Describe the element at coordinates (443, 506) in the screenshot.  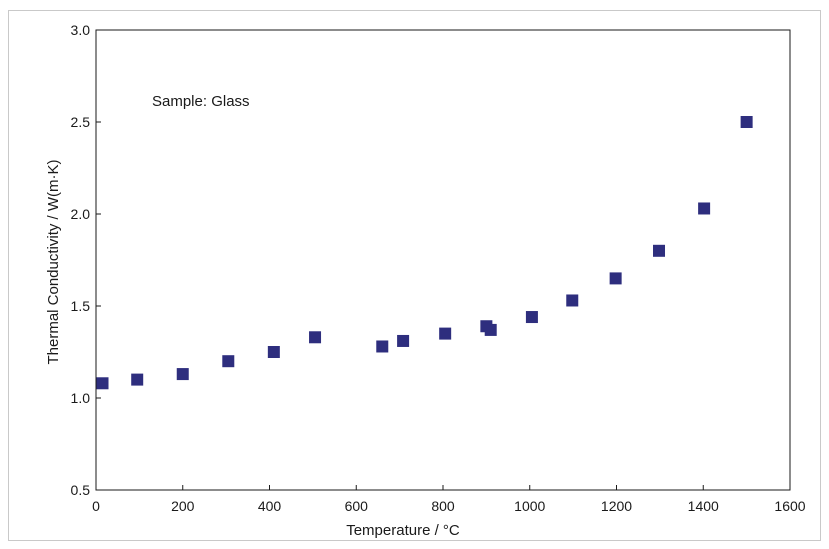
I see `x-tick-label: 800` at that location.